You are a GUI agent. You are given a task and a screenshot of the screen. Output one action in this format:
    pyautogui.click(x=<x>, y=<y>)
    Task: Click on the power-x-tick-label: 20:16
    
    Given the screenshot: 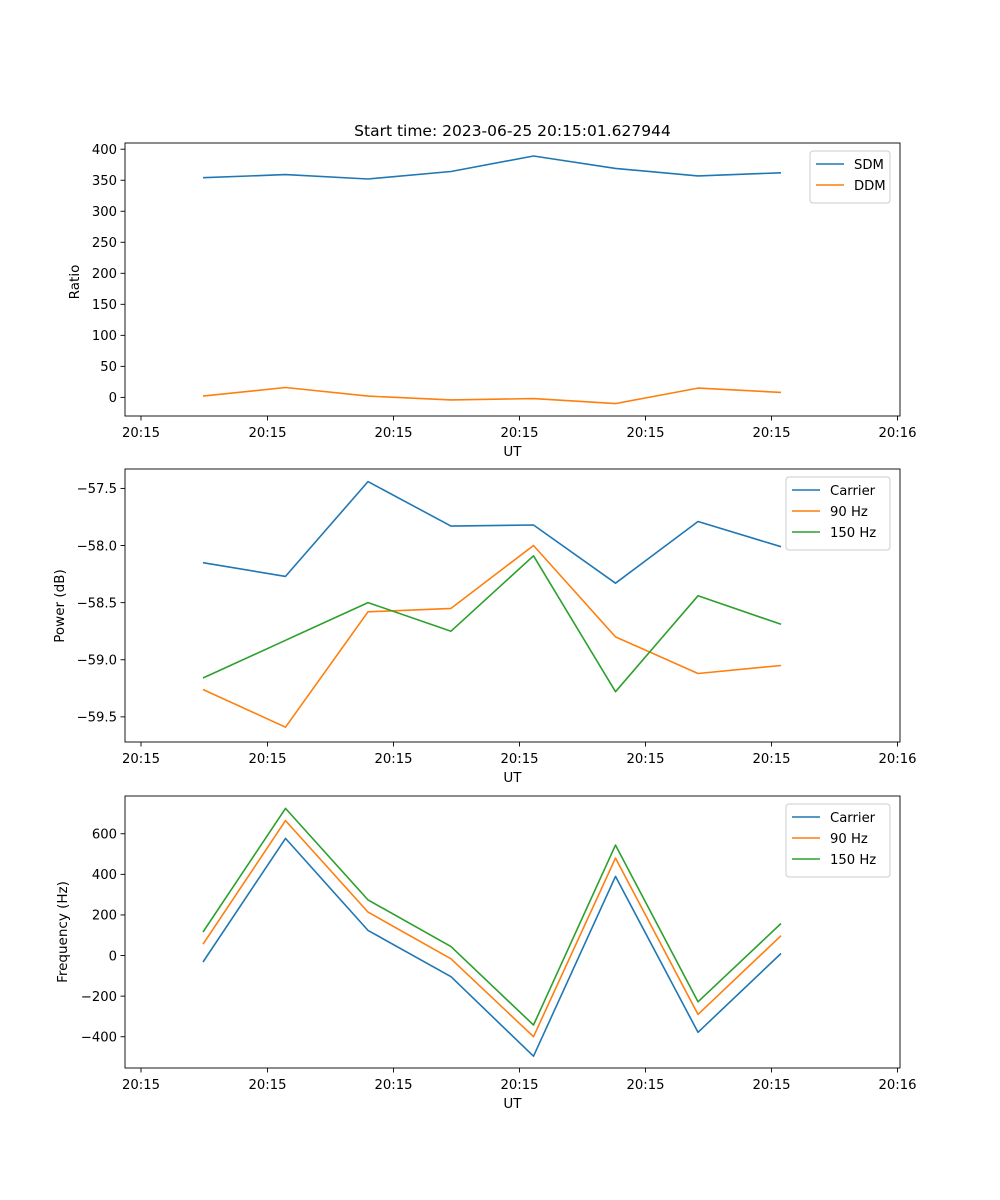 What is the action you would take?
    pyautogui.click(x=897, y=759)
    